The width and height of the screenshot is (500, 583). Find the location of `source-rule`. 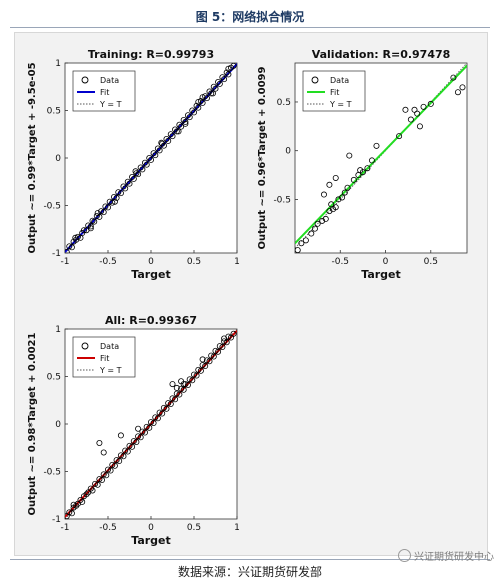

source-rule is located at coordinates (250, 559).